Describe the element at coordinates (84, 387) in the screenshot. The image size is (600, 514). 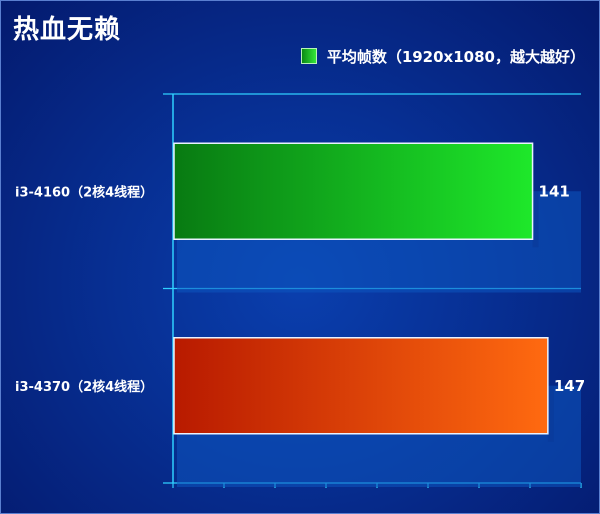
I see `category-label: i3-4370（2核4线程）` at that location.